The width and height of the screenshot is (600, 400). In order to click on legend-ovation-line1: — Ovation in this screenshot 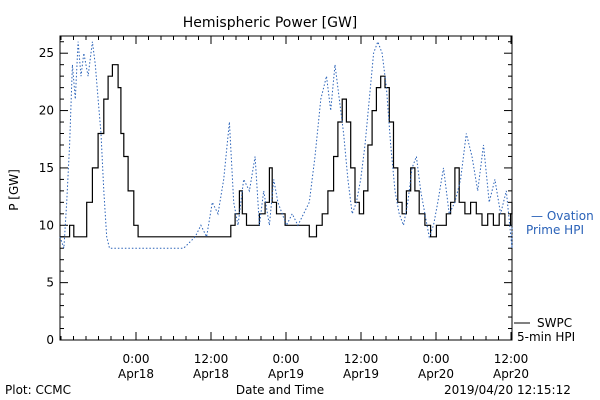, I will do `click(562, 216)`.